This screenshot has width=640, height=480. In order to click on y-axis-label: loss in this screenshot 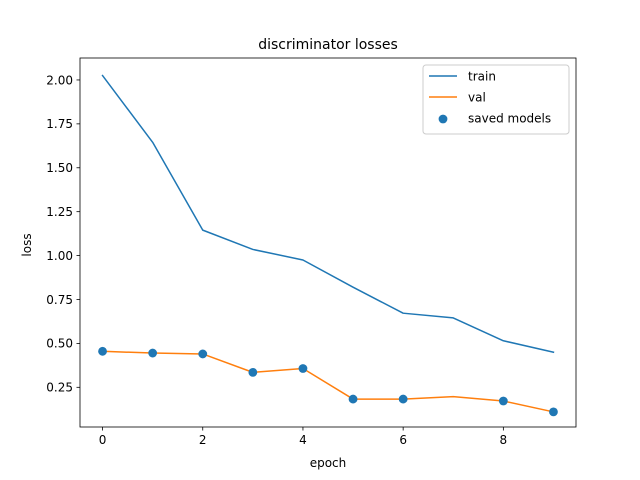, I will do `click(27, 244)`.